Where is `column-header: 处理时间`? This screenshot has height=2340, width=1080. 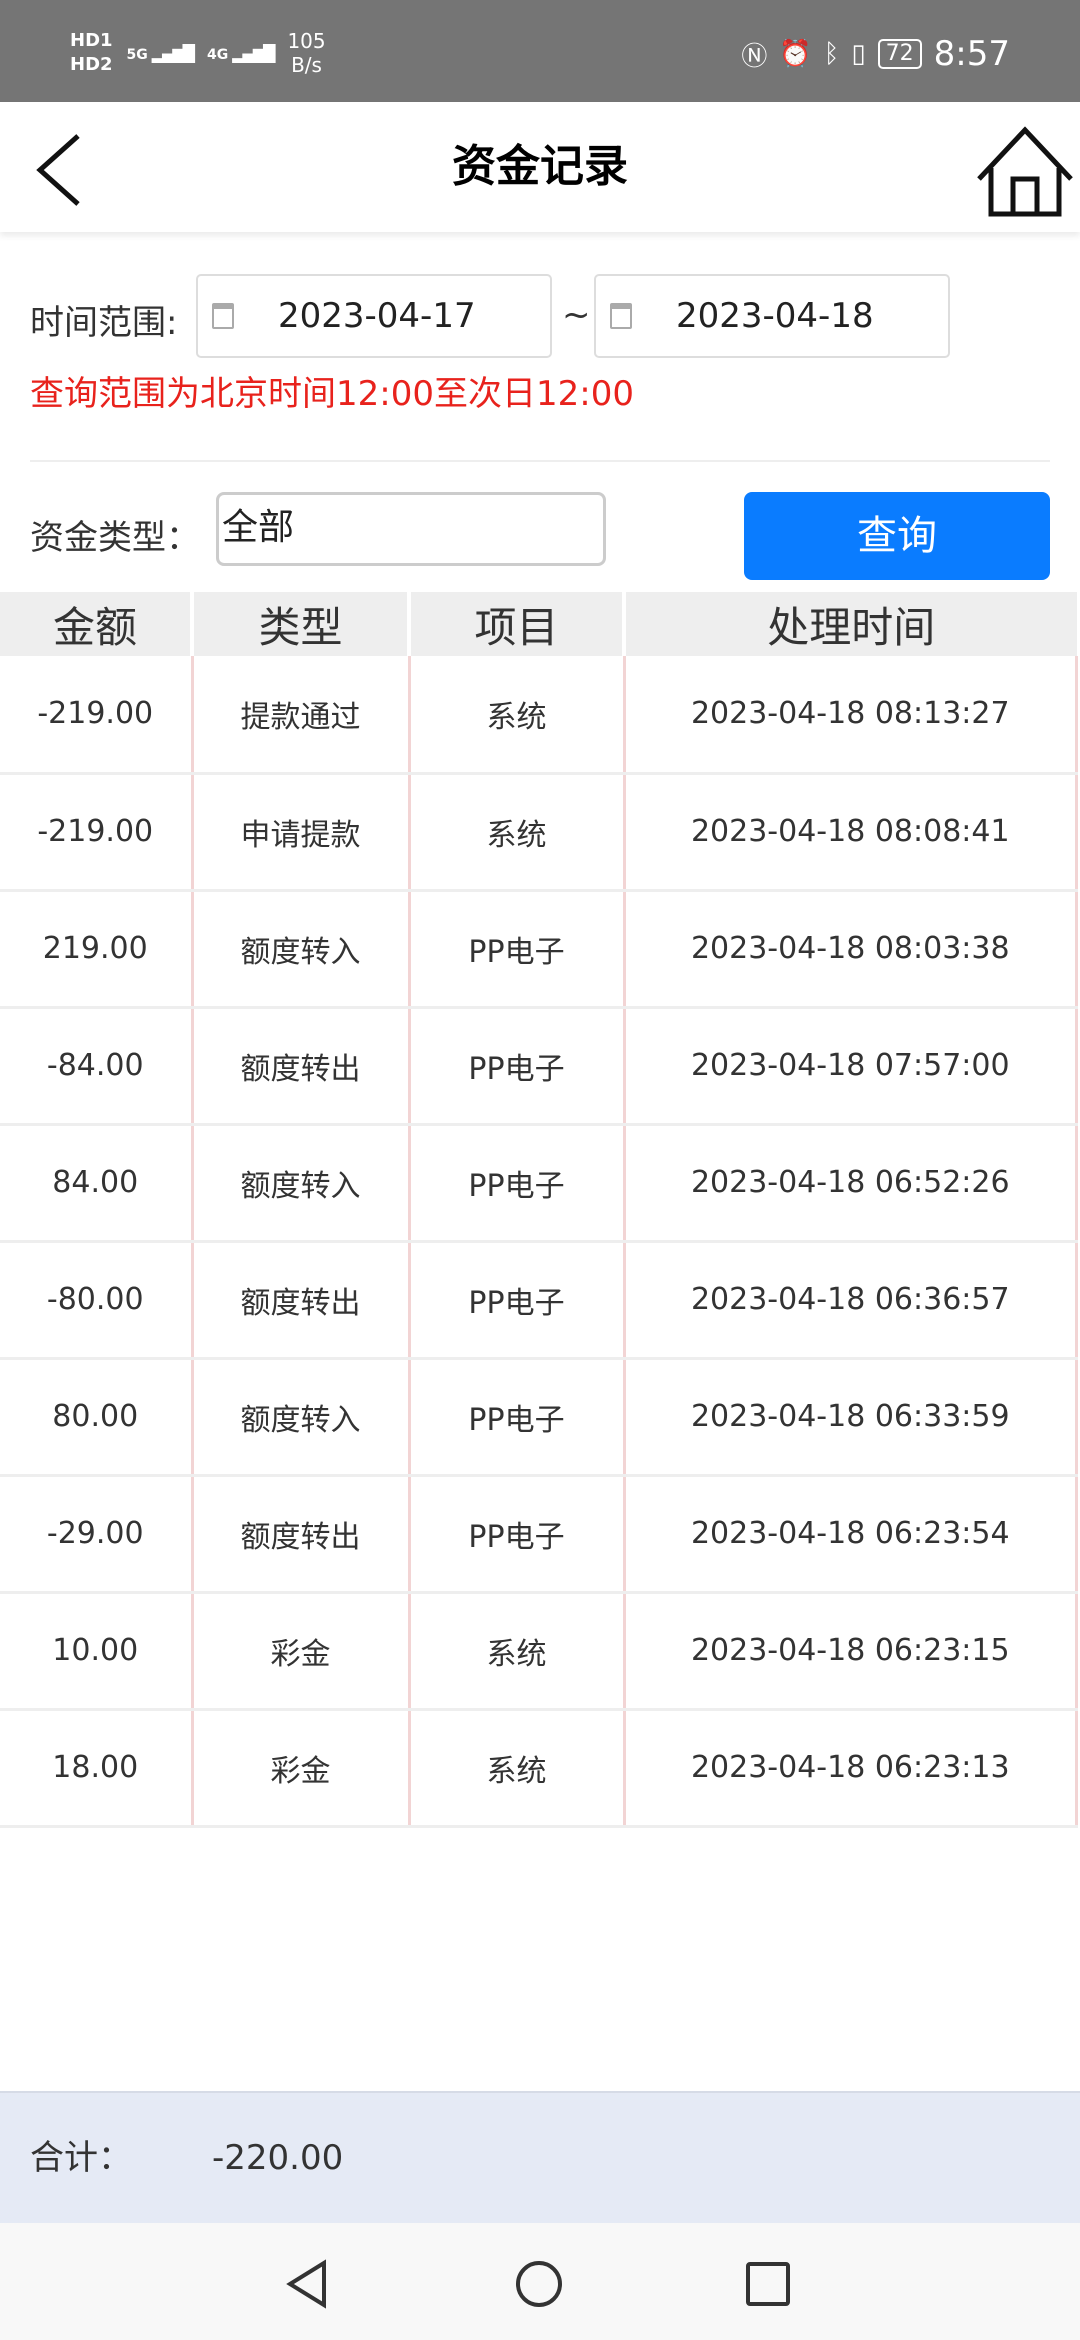 column-header: 处理时间 is located at coordinates (849, 624).